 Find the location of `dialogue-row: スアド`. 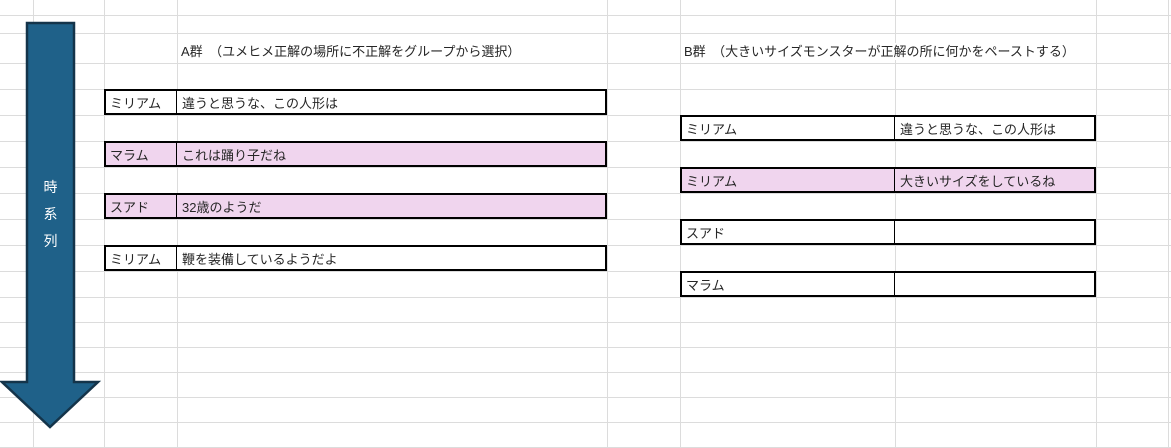

dialogue-row: スアド is located at coordinates (888, 232).